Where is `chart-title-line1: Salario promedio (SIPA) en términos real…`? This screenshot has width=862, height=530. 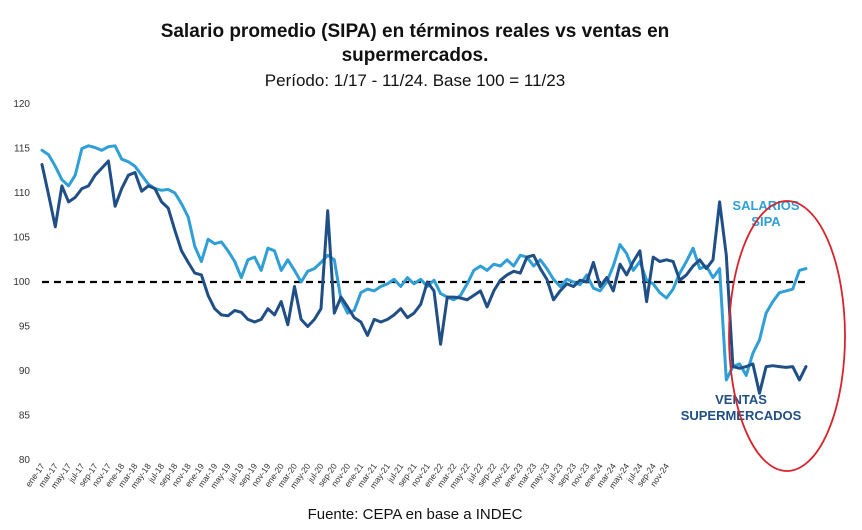
chart-title-line1: Salario promedio (SIPA) en términos real… is located at coordinates (415, 31).